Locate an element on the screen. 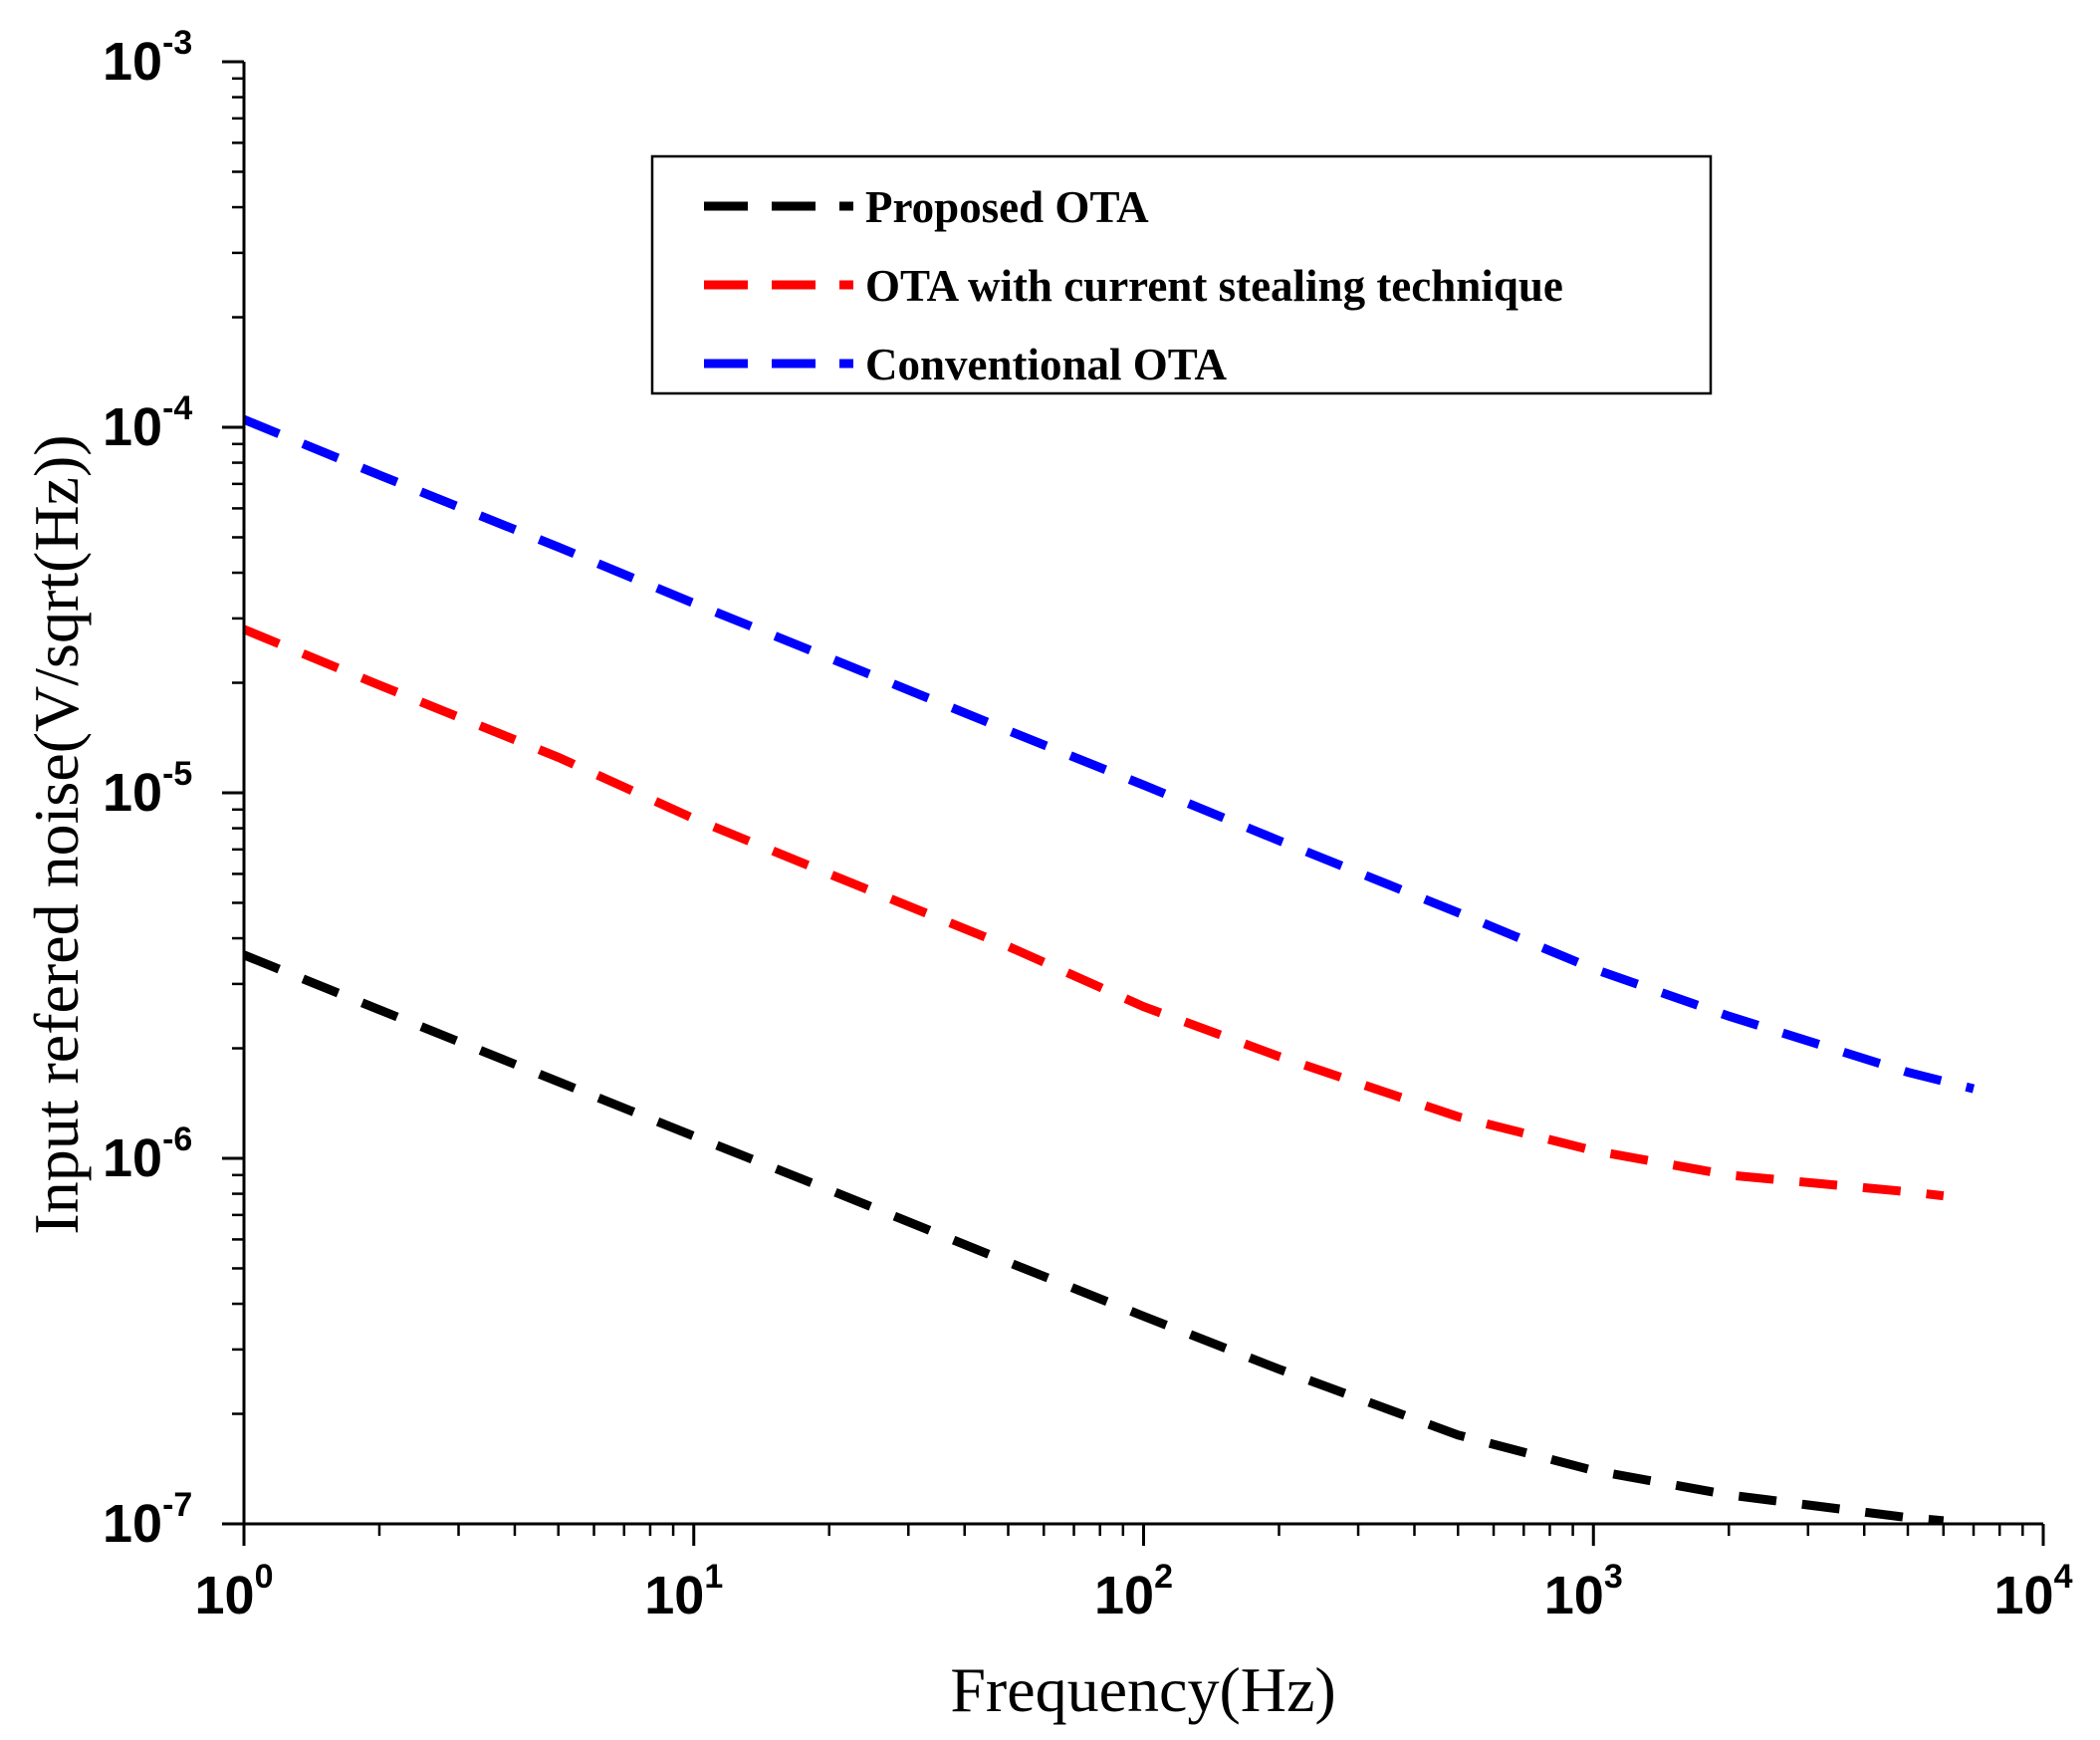 This screenshot has width=2100, height=1740. legend-label-1: OTA with current stealing technique is located at coordinates (1214, 286).